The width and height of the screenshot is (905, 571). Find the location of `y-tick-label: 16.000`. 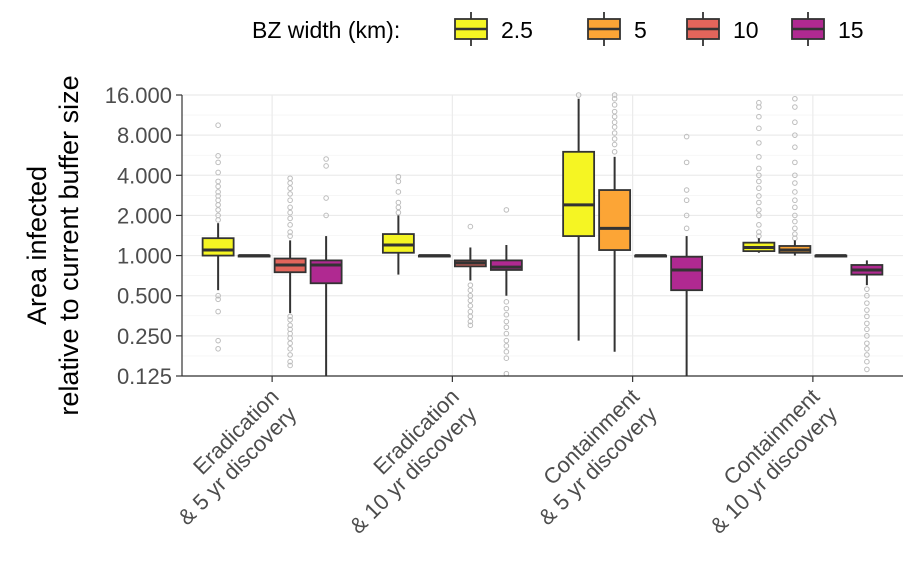

y-tick-label: 16.000 is located at coordinates (138, 95).